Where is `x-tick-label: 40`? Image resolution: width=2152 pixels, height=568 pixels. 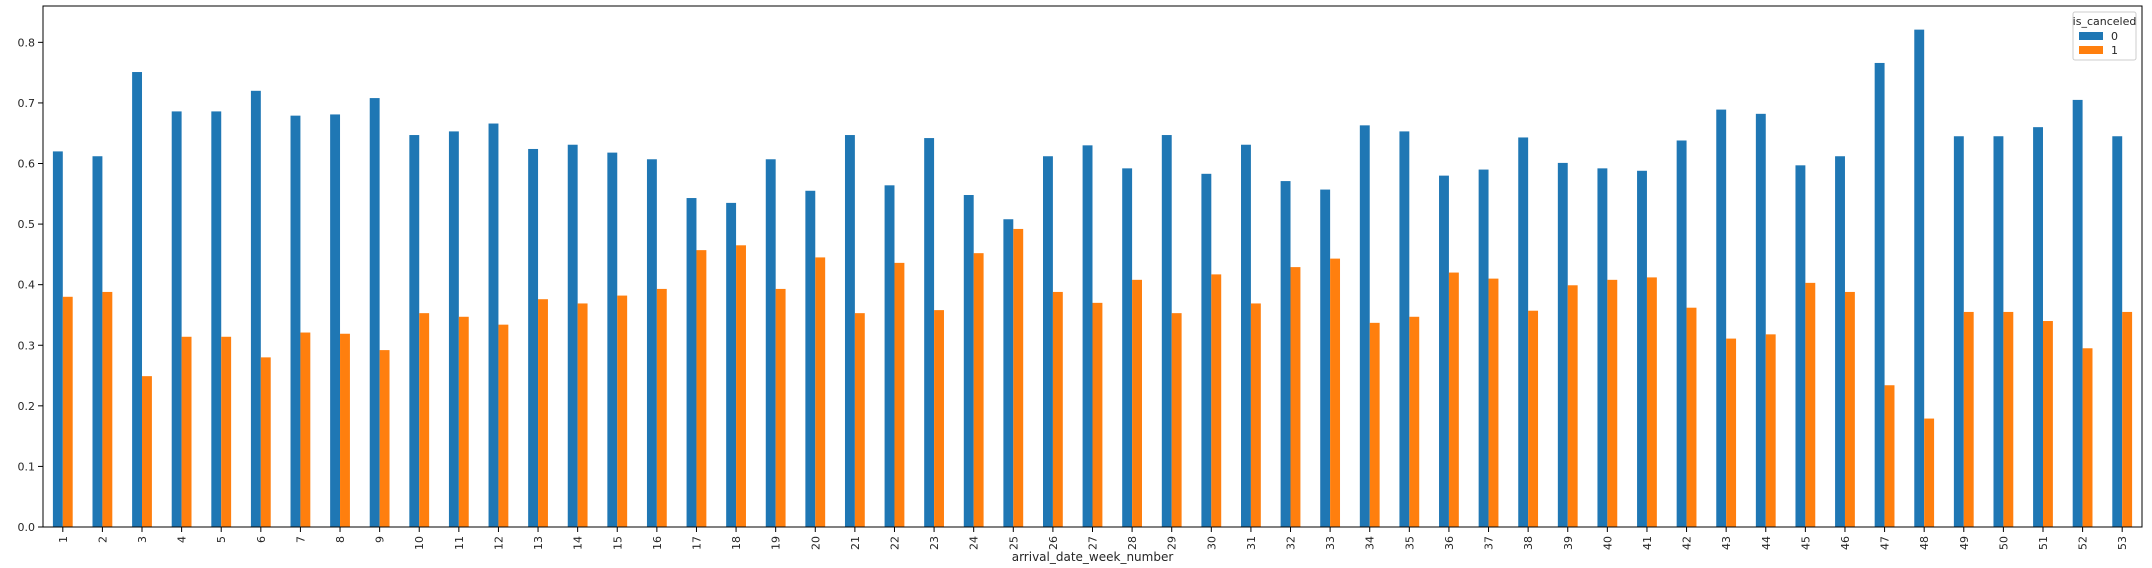 x-tick-label: 40 is located at coordinates (1607, 543).